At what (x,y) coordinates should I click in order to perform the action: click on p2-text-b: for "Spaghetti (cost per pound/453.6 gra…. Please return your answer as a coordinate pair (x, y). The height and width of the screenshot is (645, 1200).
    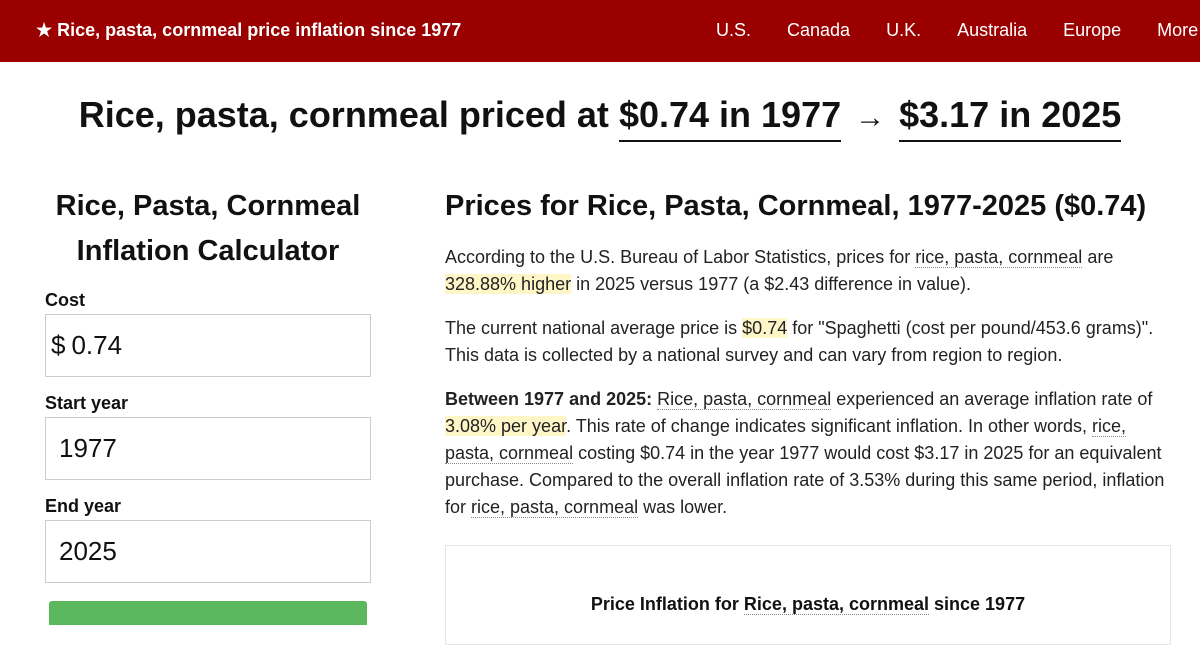
    Looking at the image, I should click on (799, 341).